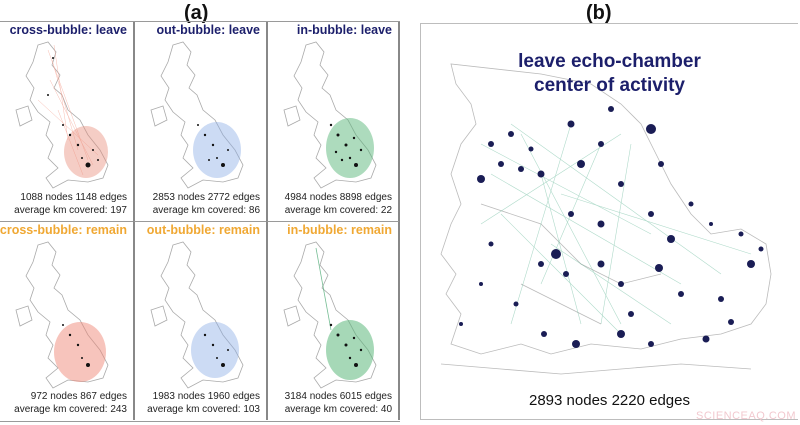 The height and width of the screenshot is (425, 800). What do you see at coordinates (206, 396) in the screenshot?
I see `nodes-edges-count: 1983 nodes 1960 edges` at bounding box center [206, 396].